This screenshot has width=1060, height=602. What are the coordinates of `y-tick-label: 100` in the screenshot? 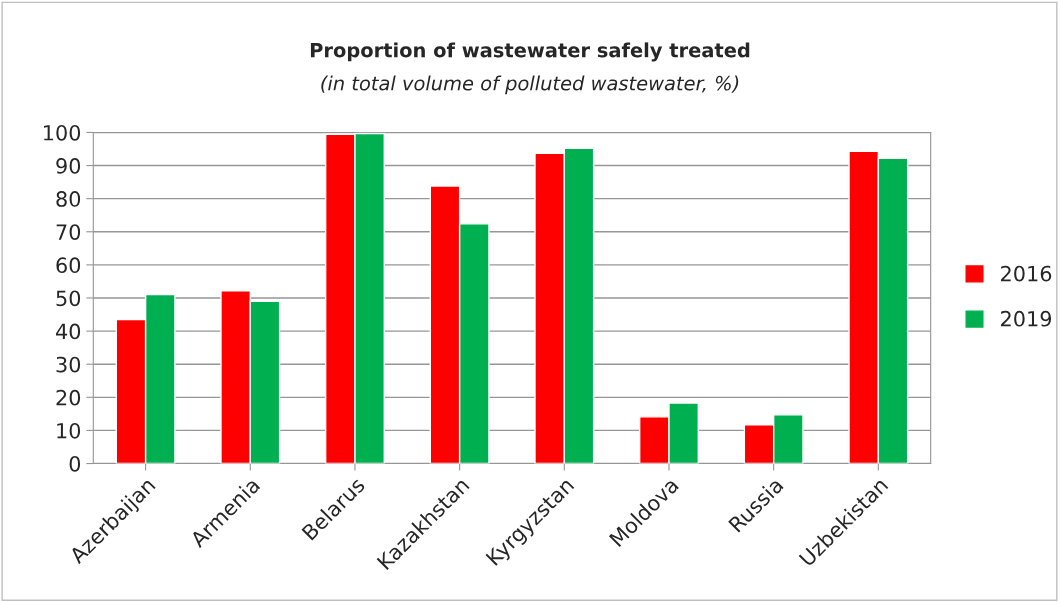 It's located at (62, 132).